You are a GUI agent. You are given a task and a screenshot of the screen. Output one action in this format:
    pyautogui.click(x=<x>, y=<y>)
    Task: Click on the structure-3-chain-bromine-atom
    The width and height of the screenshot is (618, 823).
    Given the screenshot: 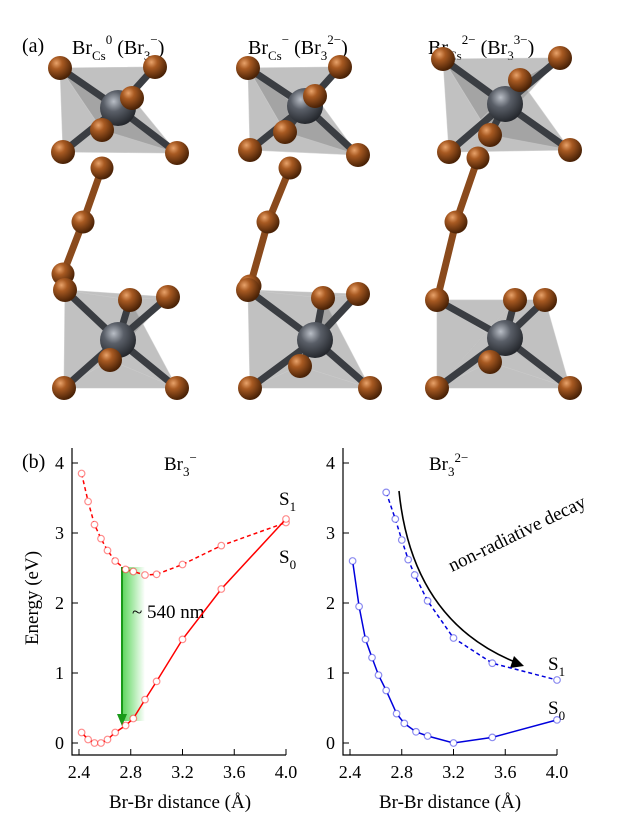 What is the action you would take?
    pyautogui.click(x=478, y=158)
    